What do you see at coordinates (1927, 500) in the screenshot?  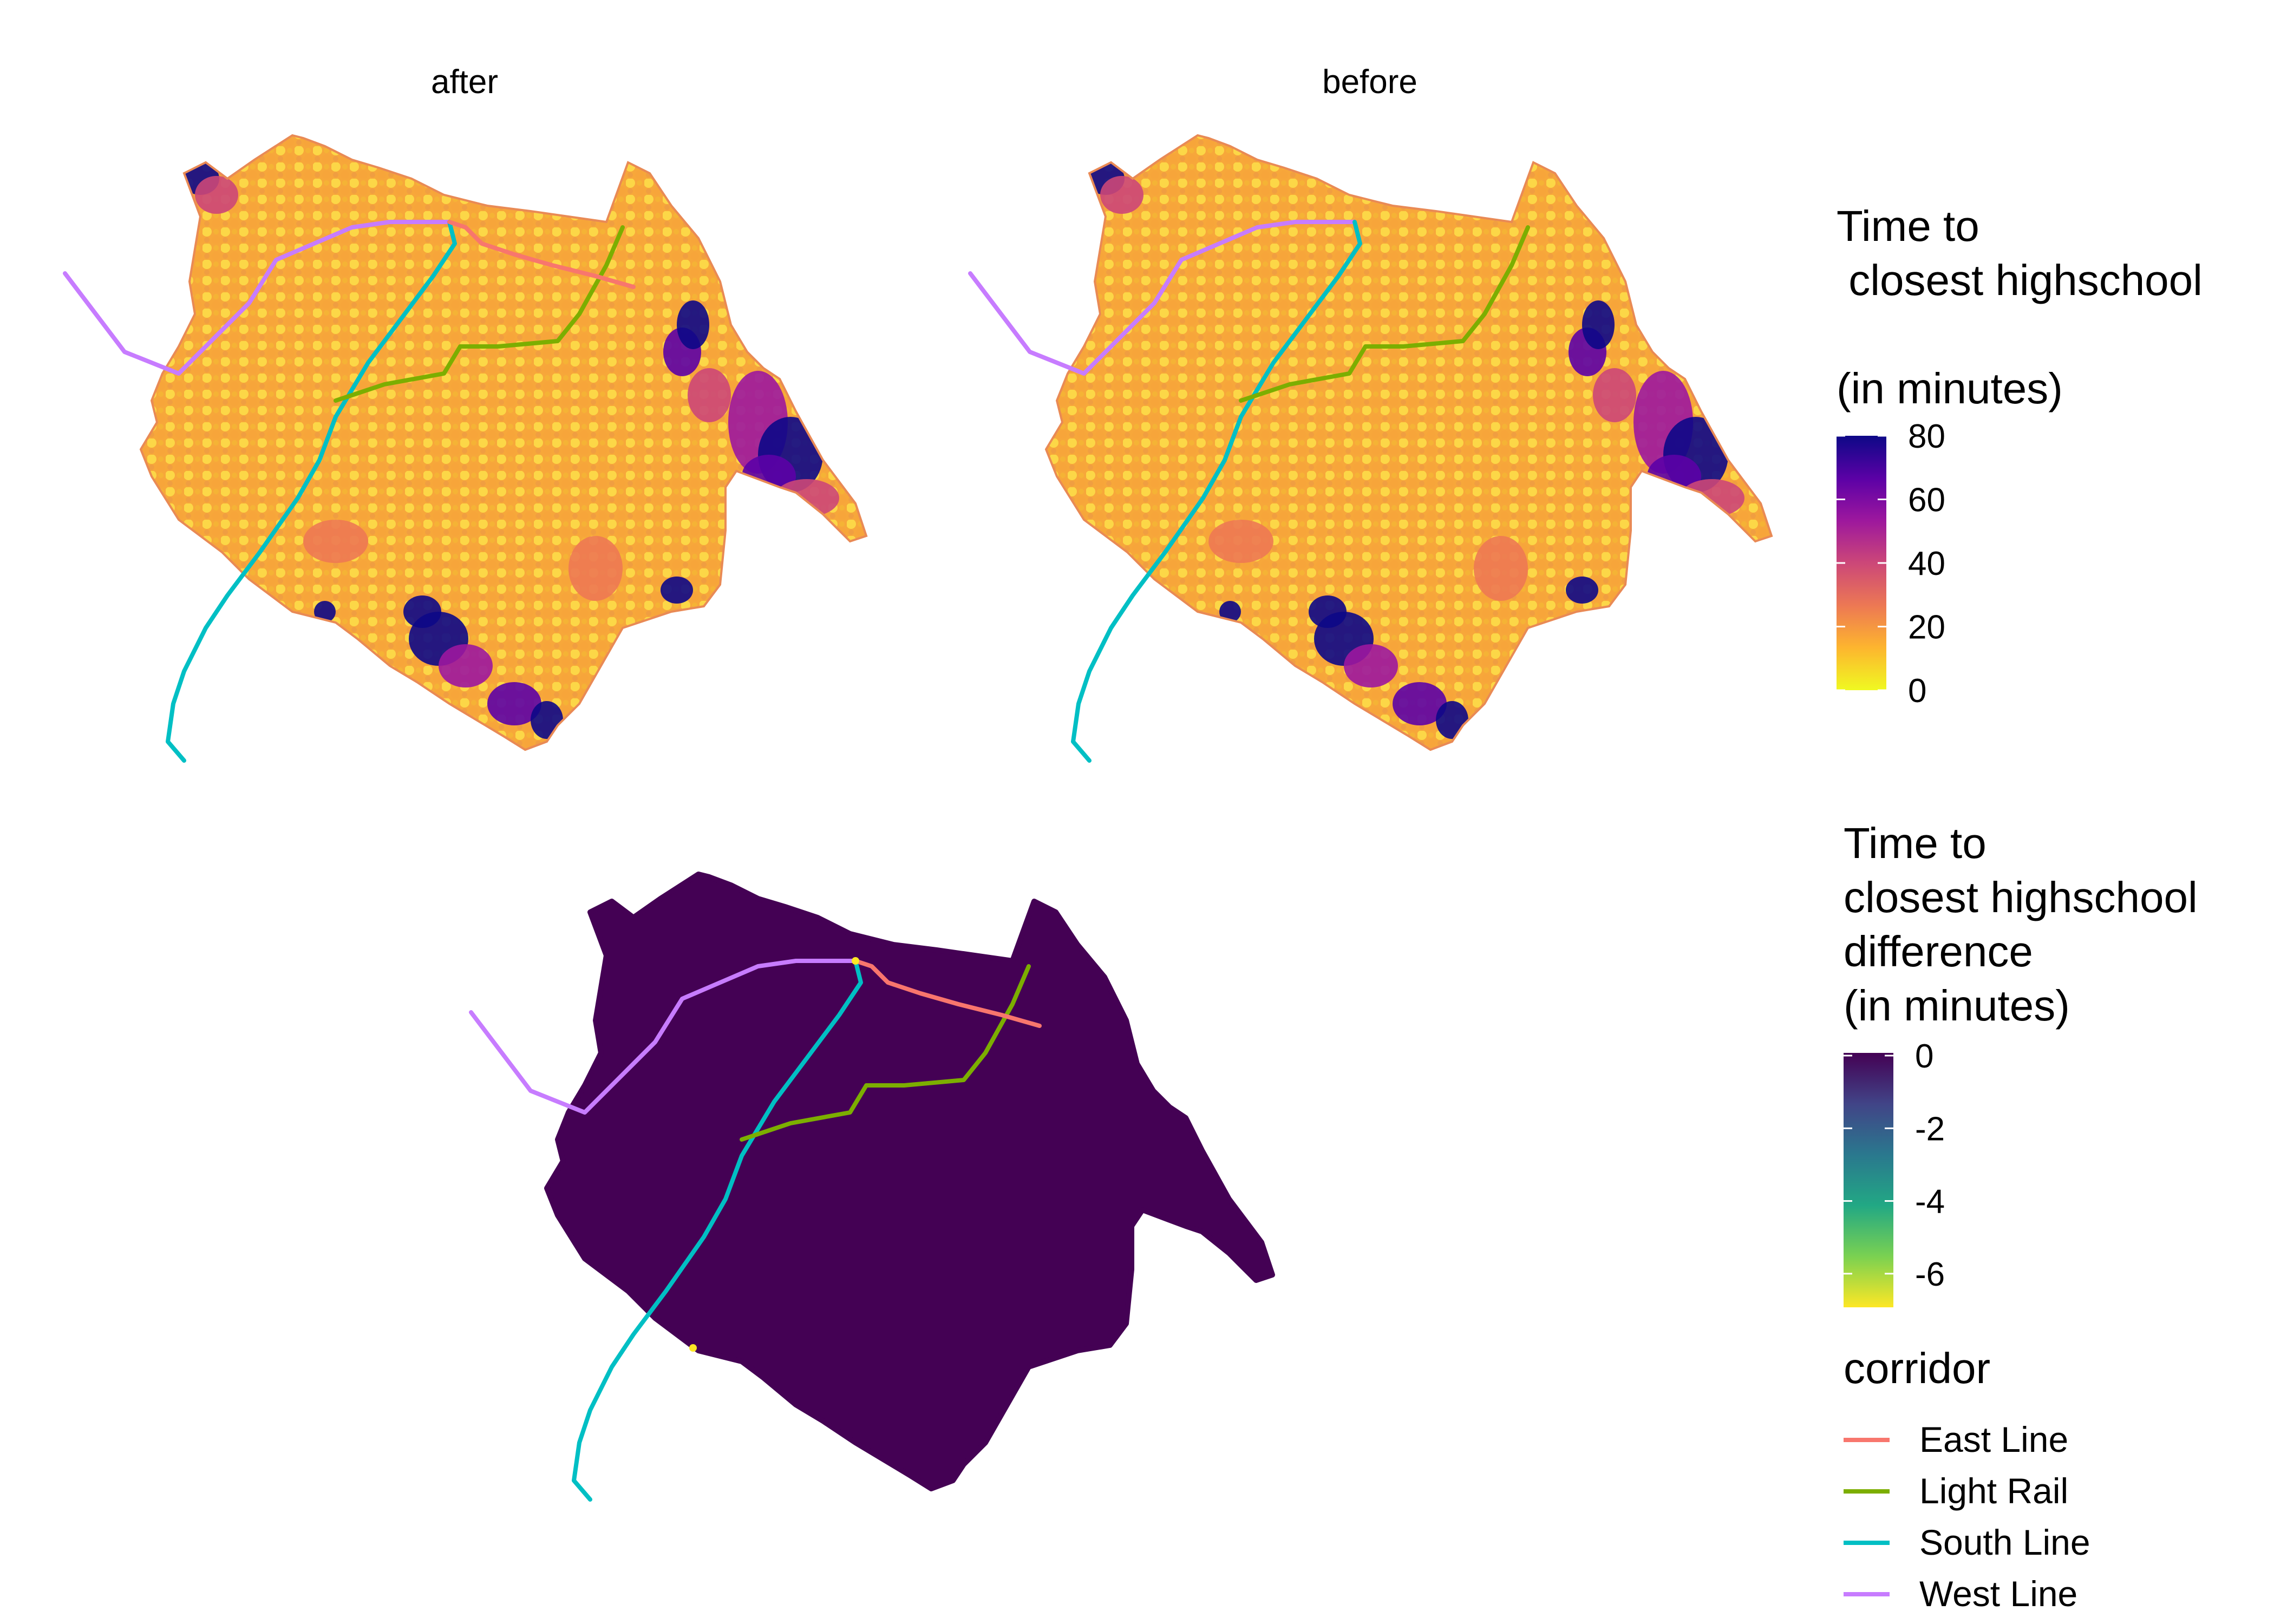 I see `legend-time-tick-label: 60` at bounding box center [1927, 500].